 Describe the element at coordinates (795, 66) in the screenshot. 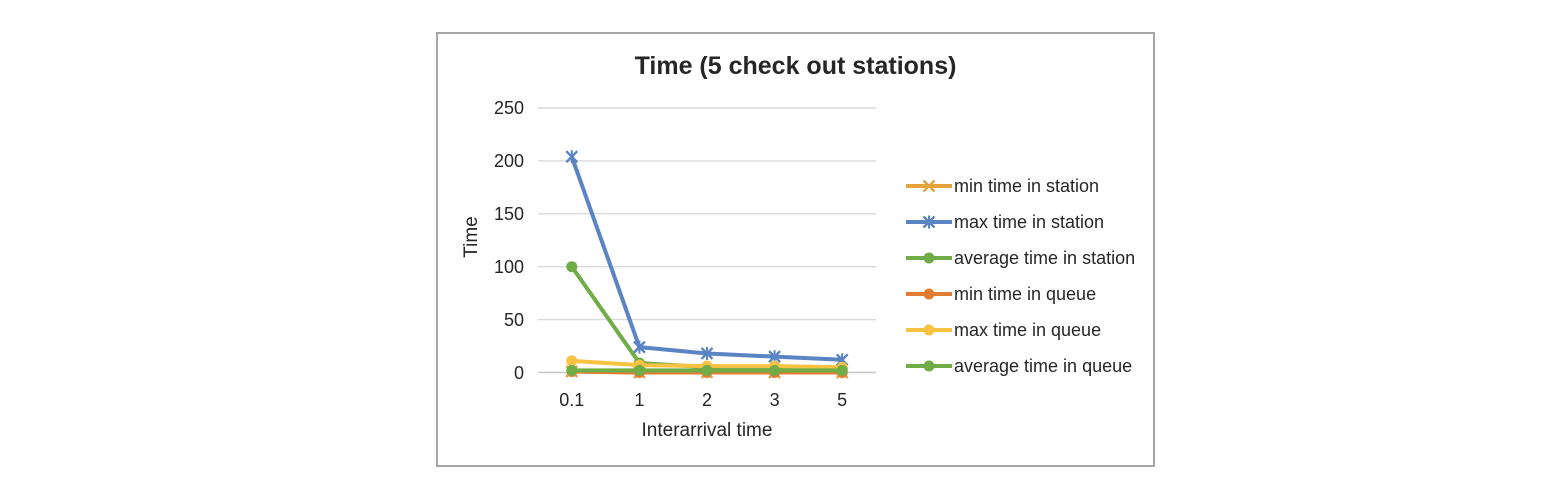

I see `chart-title: Time (5 check out stations)` at that location.